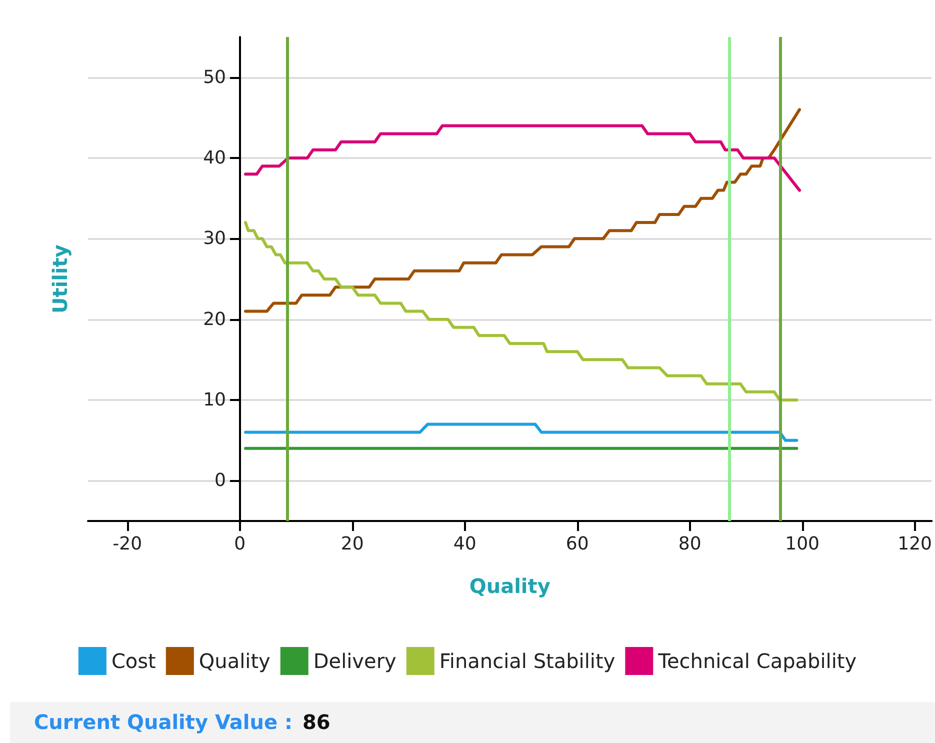 This screenshot has width=935, height=743. Describe the element at coordinates (757, 661) in the screenshot. I see `legend-label: Technical Capability` at that location.